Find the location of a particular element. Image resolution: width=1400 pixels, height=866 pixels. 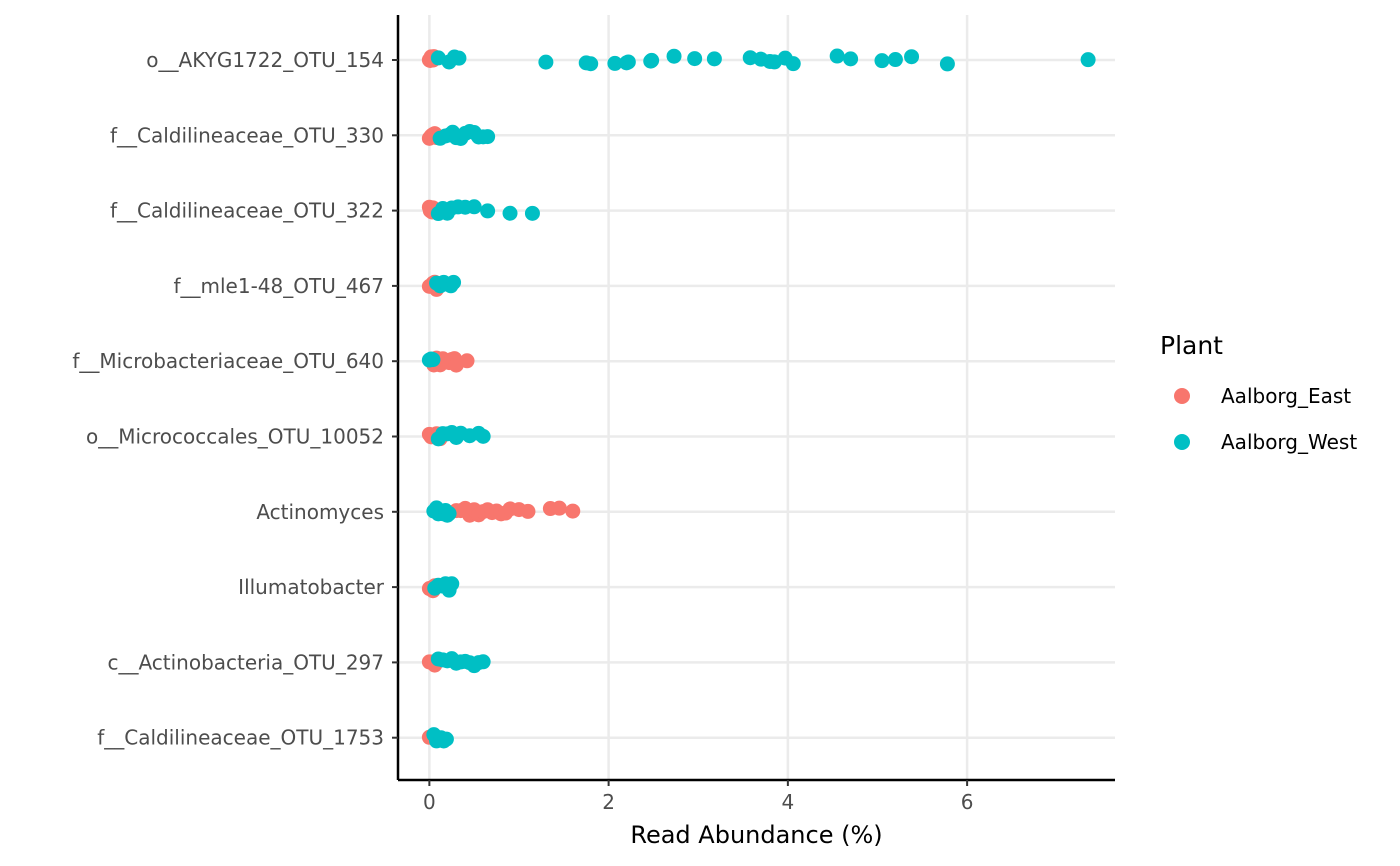

y-tick-label: f__Microbacteriaceae_OTU_640 is located at coordinates (228, 361).